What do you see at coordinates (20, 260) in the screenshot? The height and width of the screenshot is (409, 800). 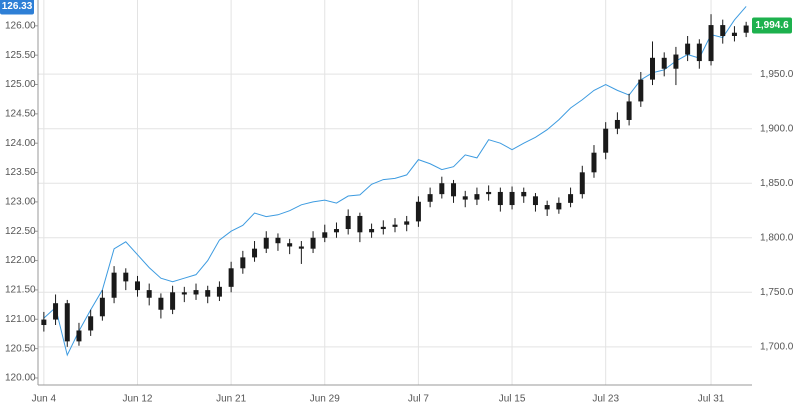 I see `y-tick-label: 122.00` at bounding box center [20, 260].